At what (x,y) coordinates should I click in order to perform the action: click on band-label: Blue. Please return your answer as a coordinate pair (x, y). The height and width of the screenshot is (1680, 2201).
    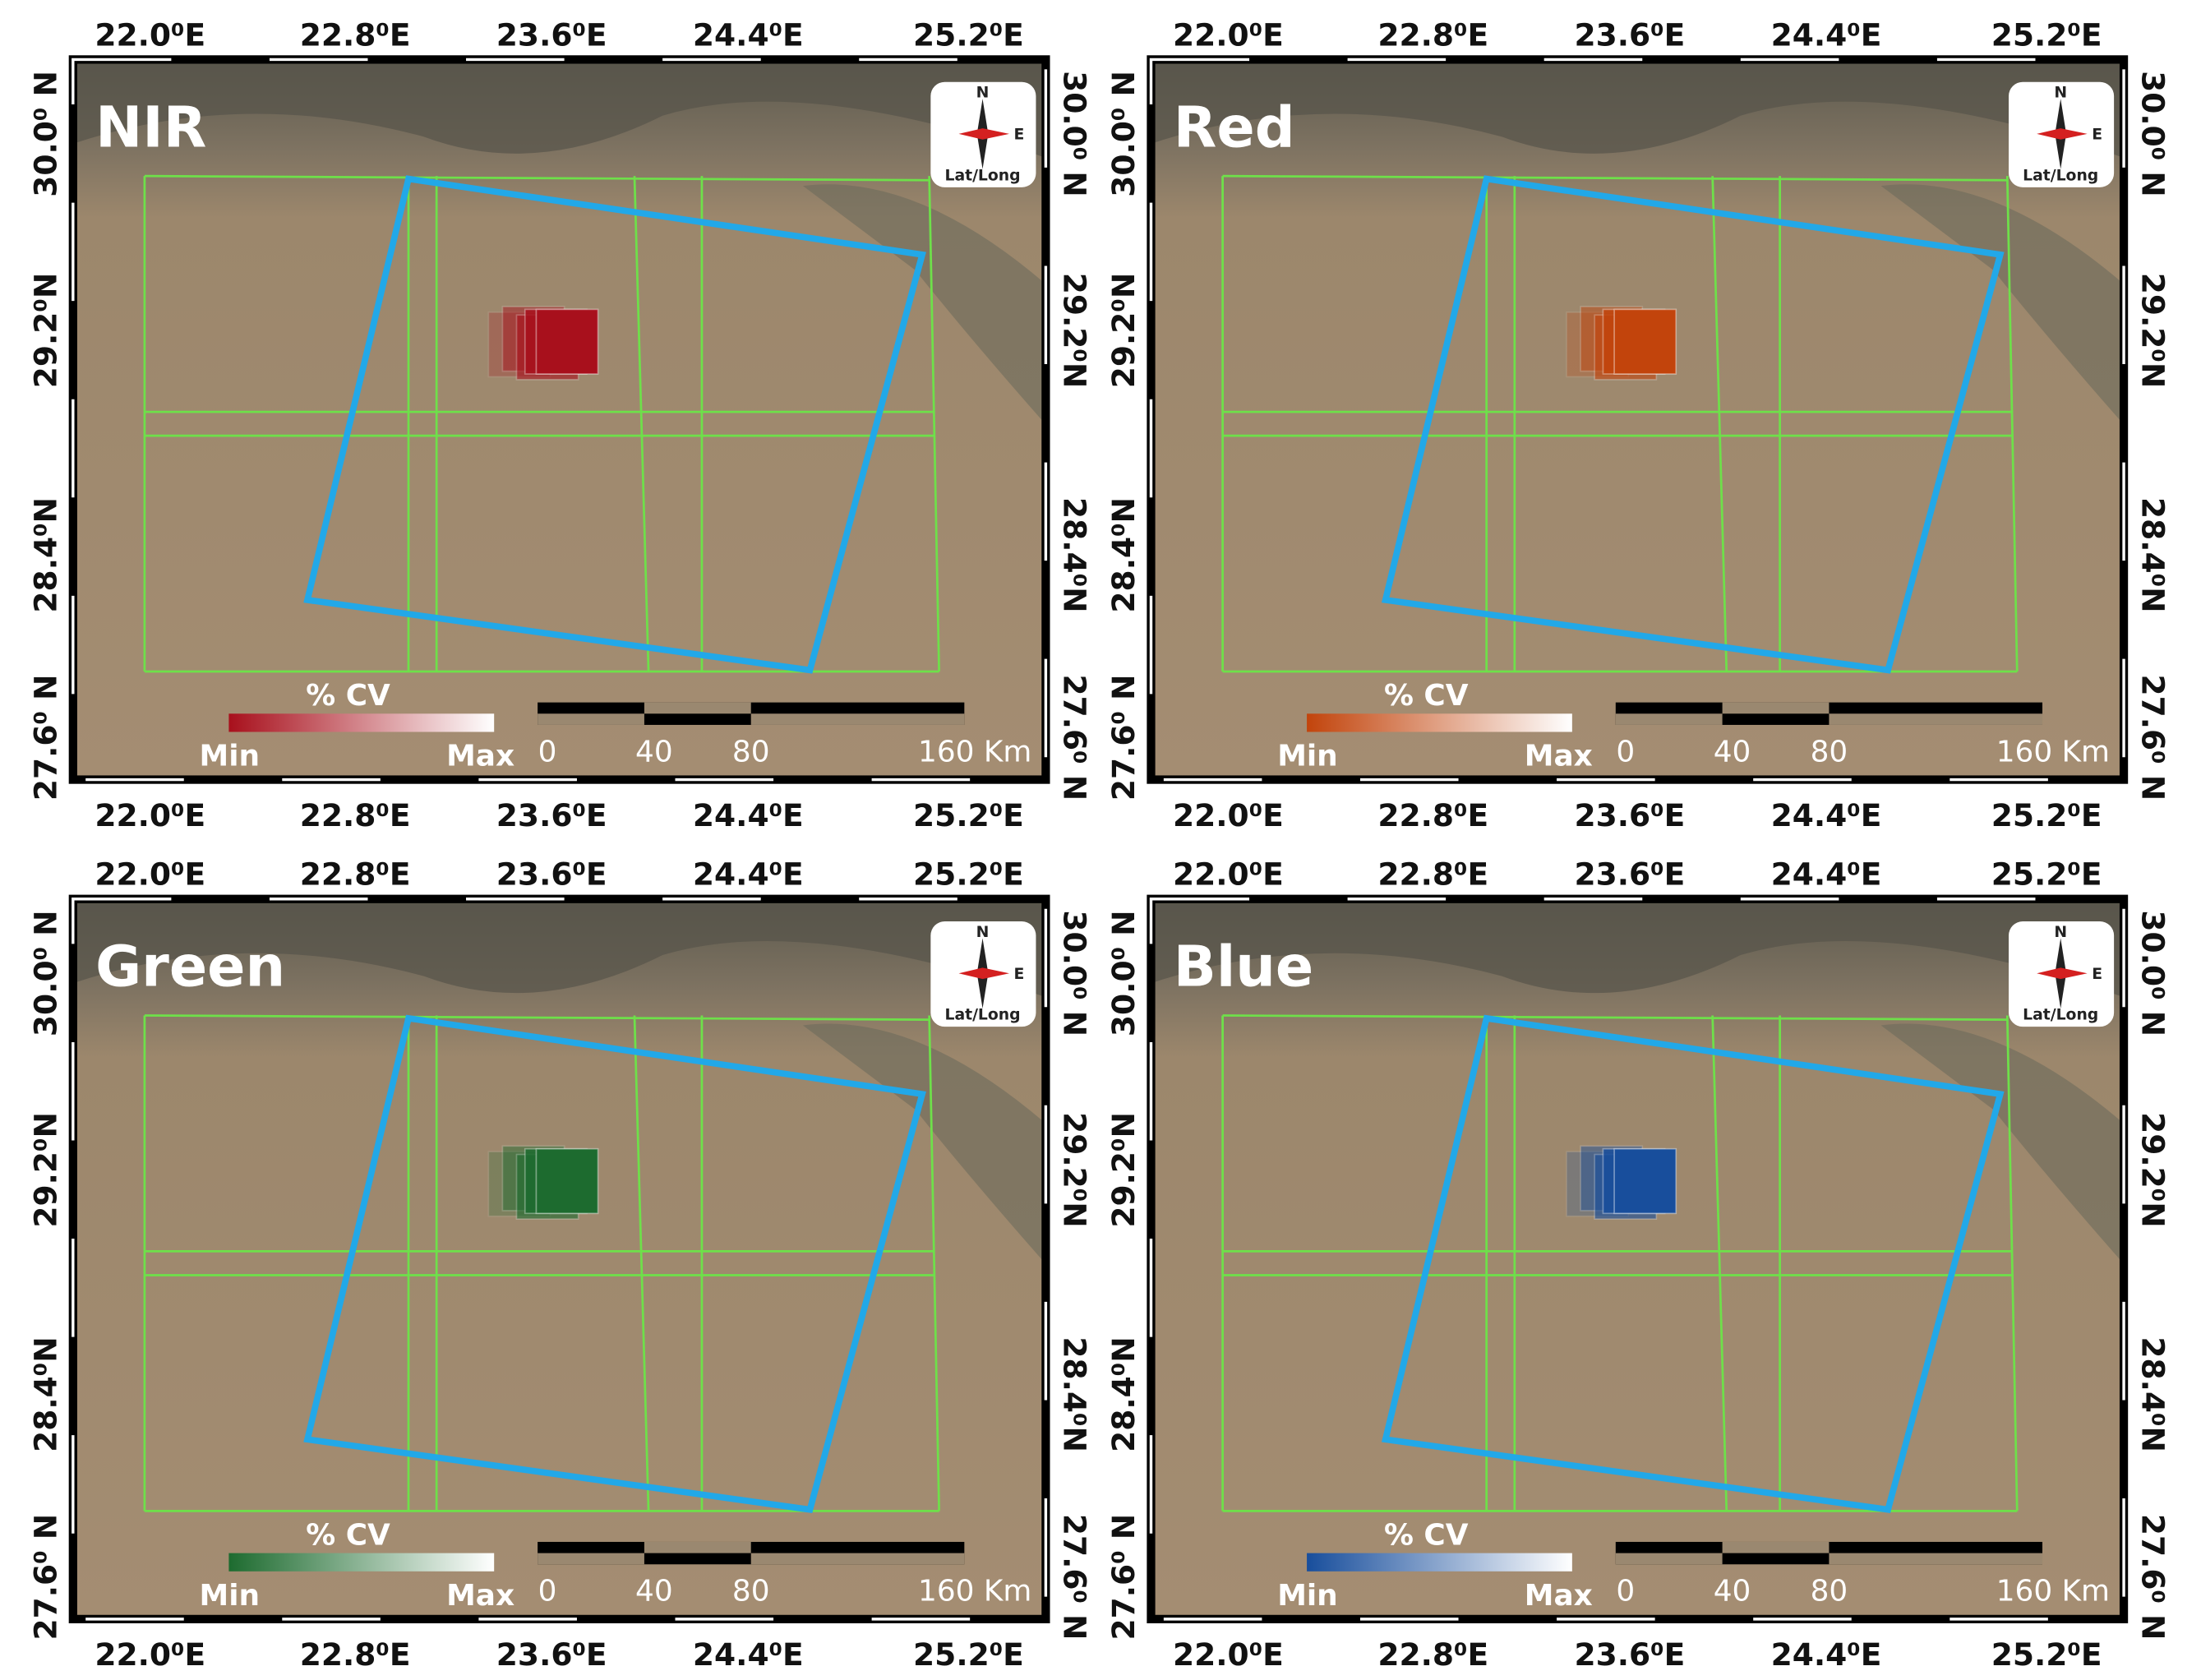
    Looking at the image, I should click on (1243, 967).